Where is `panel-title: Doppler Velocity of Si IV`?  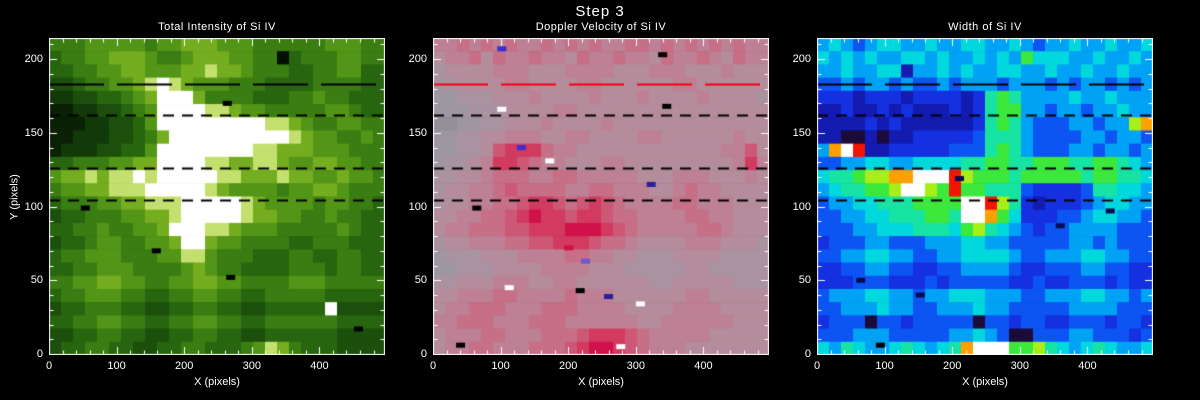 panel-title: Doppler Velocity of Si IV is located at coordinates (601, 27).